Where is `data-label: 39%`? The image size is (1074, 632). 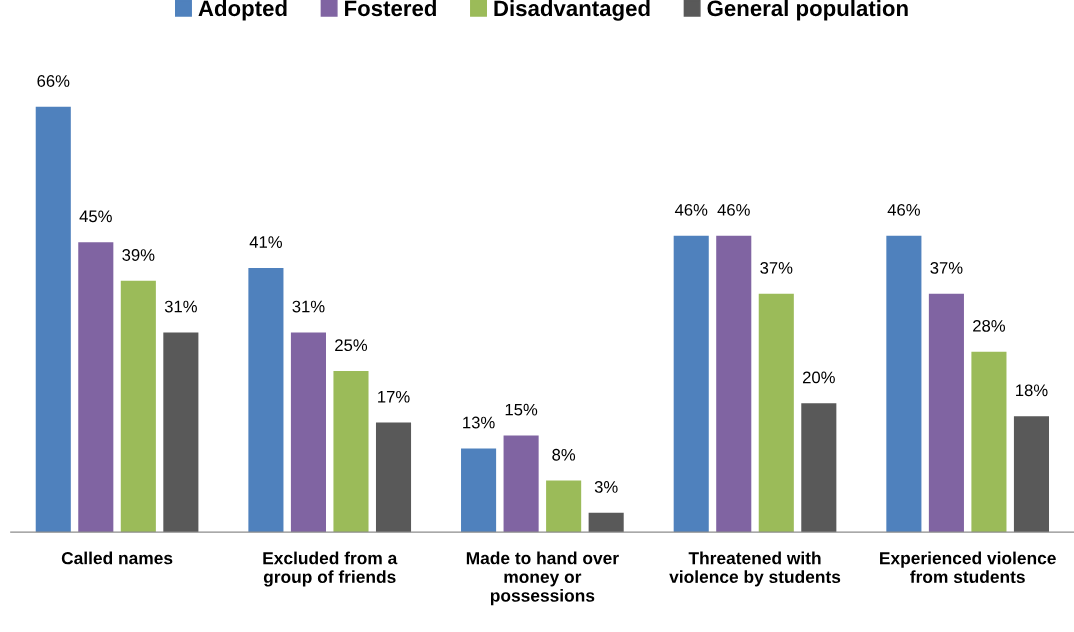
data-label: 39% is located at coordinates (138, 255).